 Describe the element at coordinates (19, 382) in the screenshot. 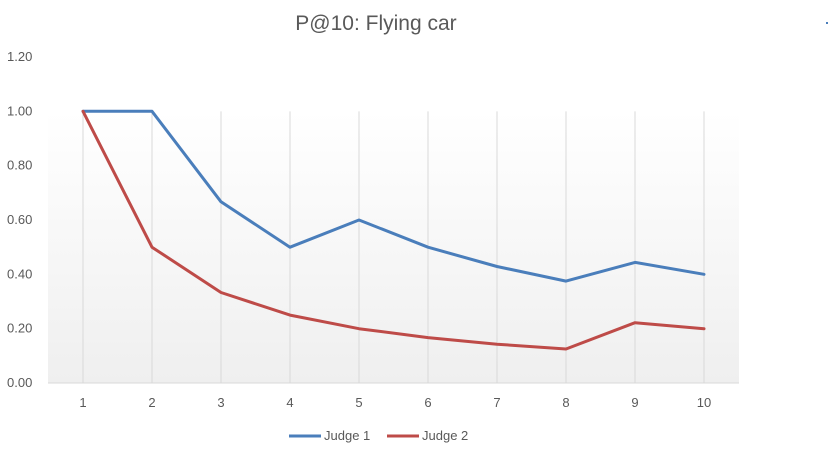

I see `y-tick-label: 0.00` at that location.